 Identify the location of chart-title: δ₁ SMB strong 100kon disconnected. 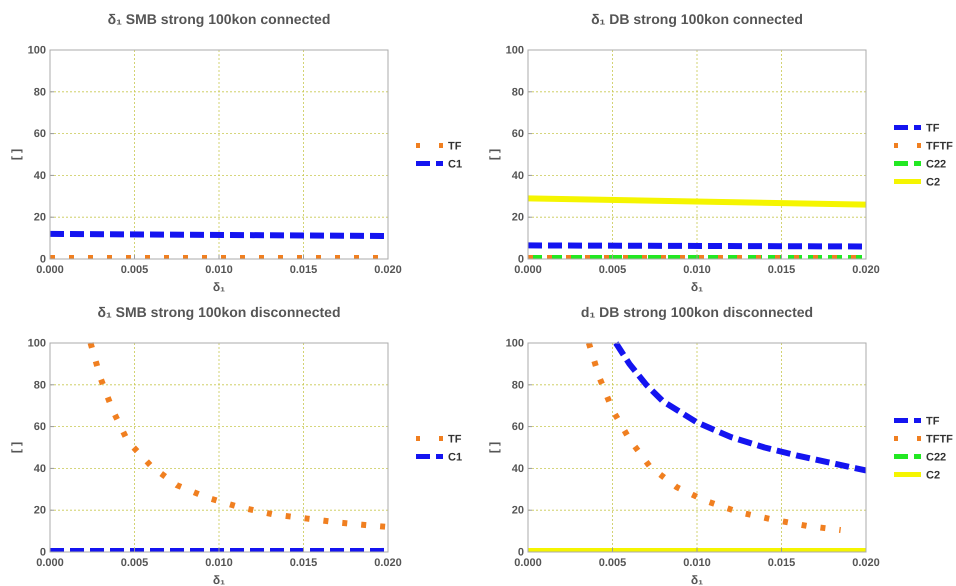
(219, 312).